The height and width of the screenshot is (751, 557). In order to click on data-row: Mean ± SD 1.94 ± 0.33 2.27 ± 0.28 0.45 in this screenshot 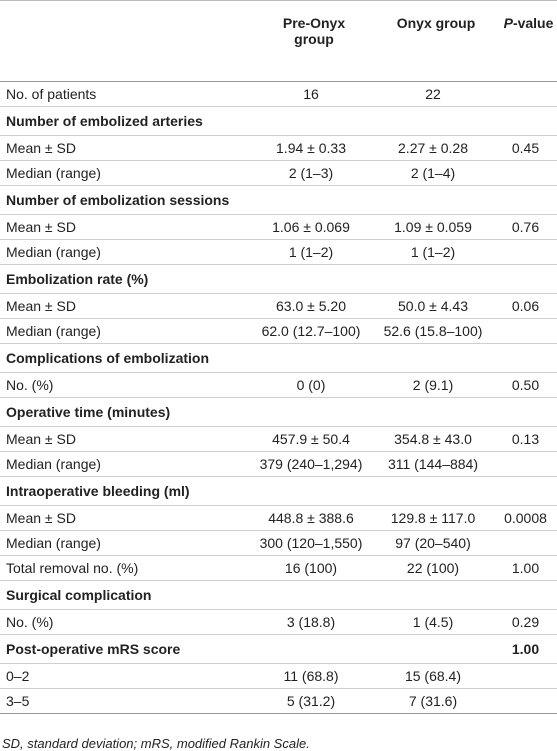, I will do `click(278, 148)`.